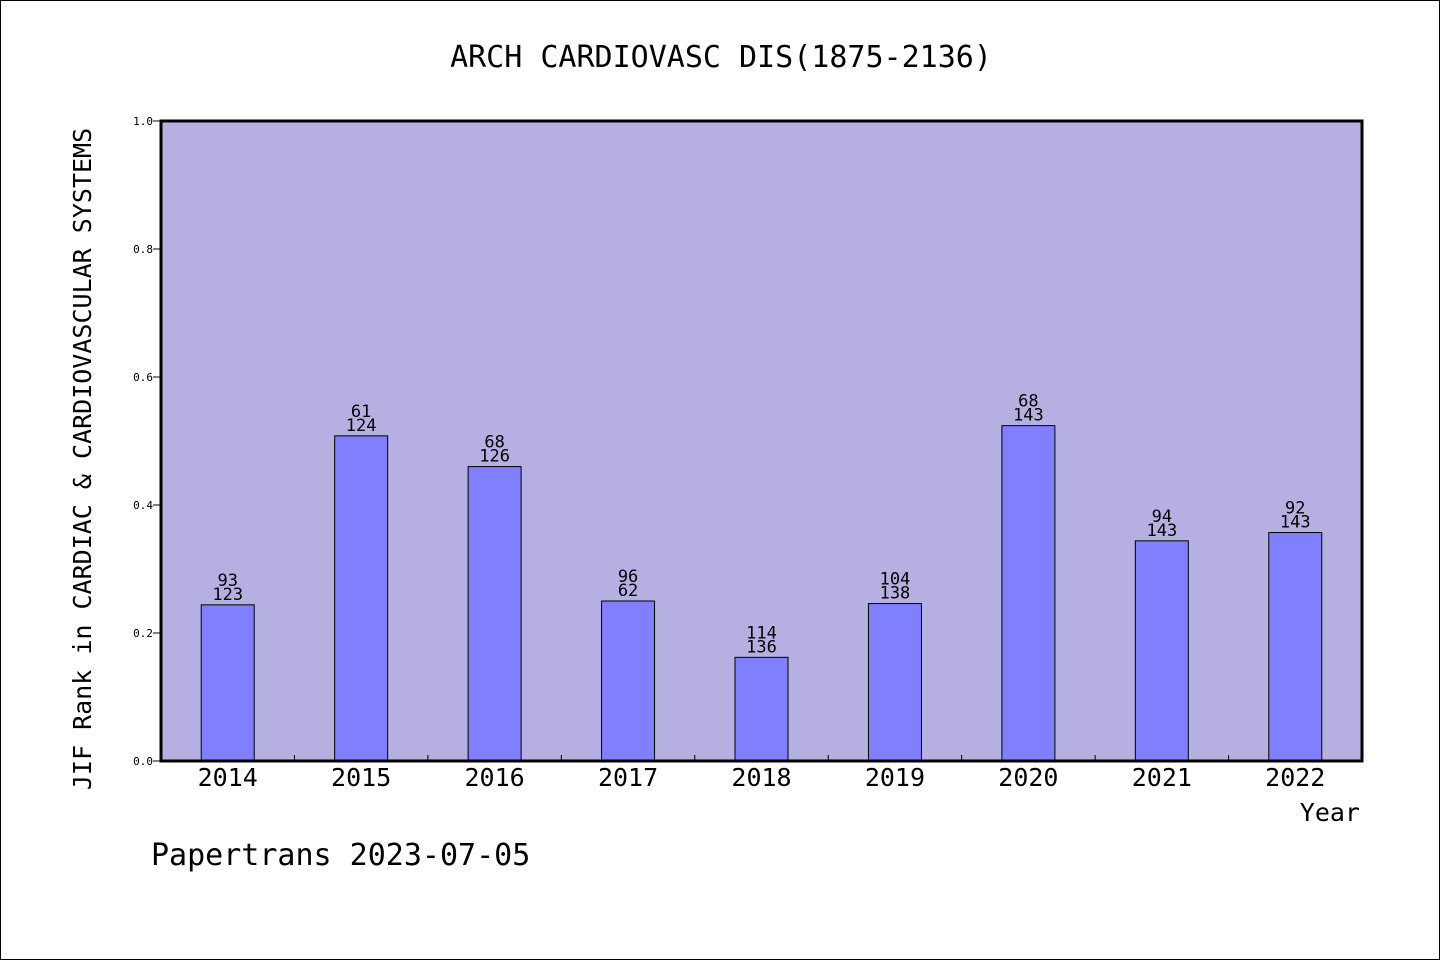  Describe the element at coordinates (1295, 777) in the screenshot. I see `x-tick-label: 2022` at that location.